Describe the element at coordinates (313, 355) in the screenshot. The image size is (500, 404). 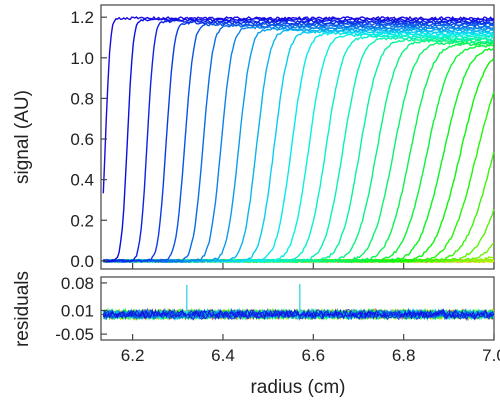
I see `x-tick-label: 6.6` at that location.